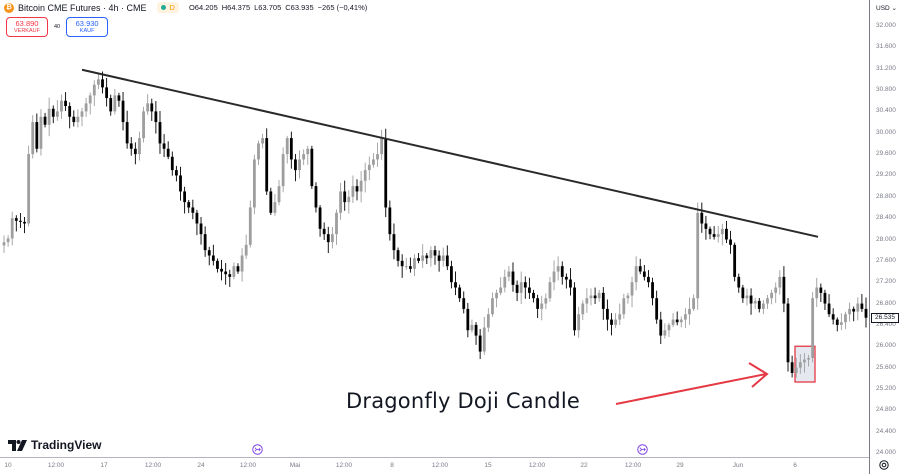 The image size is (900, 474). What do you see at coordinates (8, 465) in the screenshot?
I see `time-tick-label: 10` at bounding box center [8, 465].